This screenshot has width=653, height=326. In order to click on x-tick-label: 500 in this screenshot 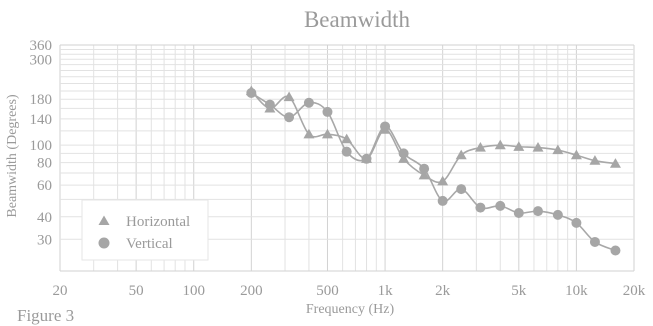, I will do `click(327, 291)`.